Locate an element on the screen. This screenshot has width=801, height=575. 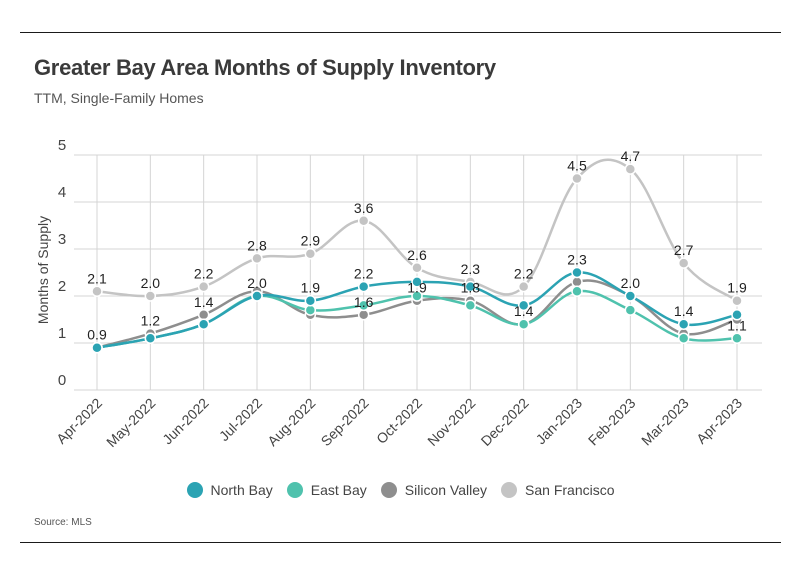
y-axis-ticks: 0 1 2 3 4 5 is located at coordinates (62, 263).